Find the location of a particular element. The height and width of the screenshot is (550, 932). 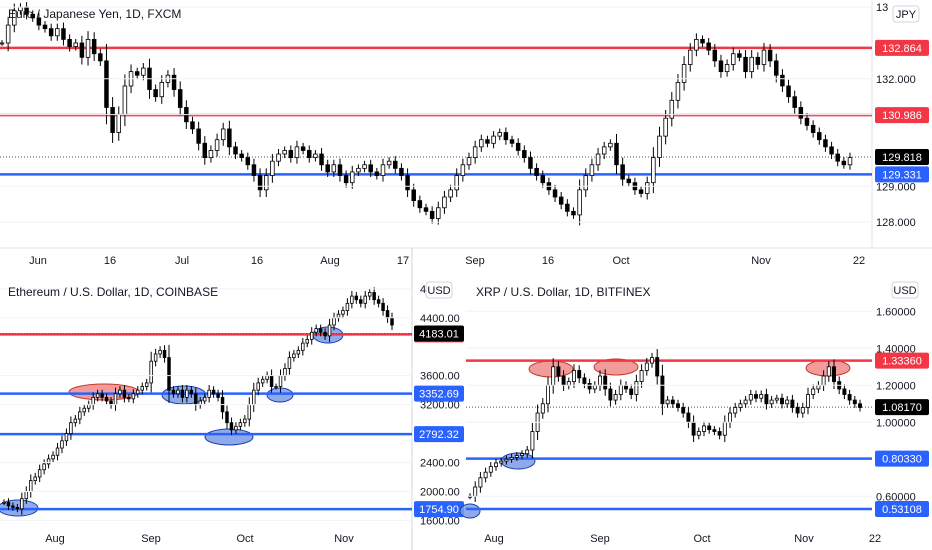

currency-label: JPY is located at coordinates (906, 15).